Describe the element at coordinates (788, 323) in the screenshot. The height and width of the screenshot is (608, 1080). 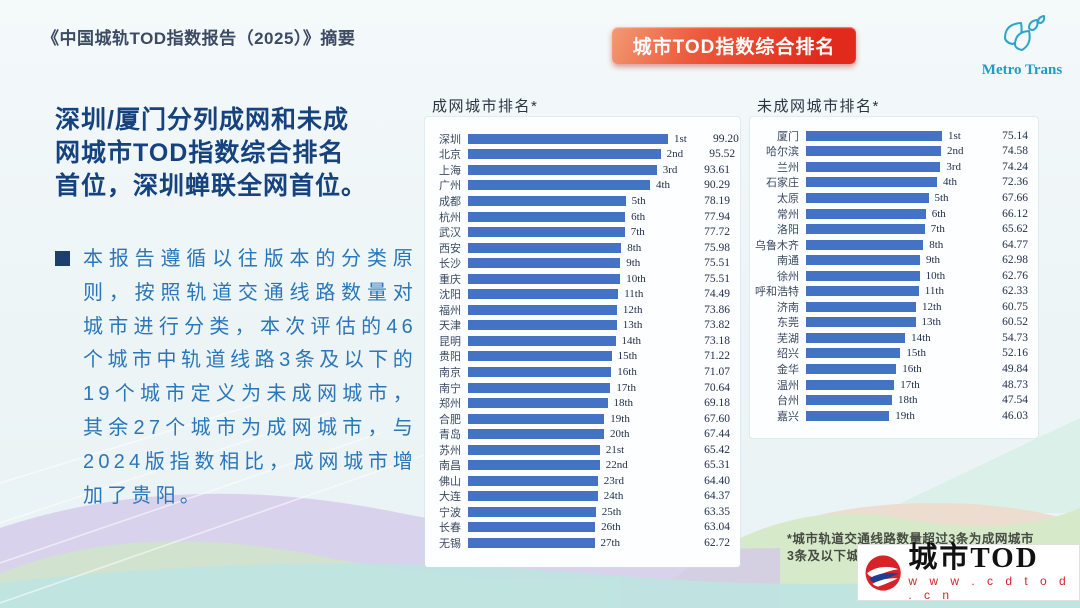
I see `city-label: 东莞` at that location.